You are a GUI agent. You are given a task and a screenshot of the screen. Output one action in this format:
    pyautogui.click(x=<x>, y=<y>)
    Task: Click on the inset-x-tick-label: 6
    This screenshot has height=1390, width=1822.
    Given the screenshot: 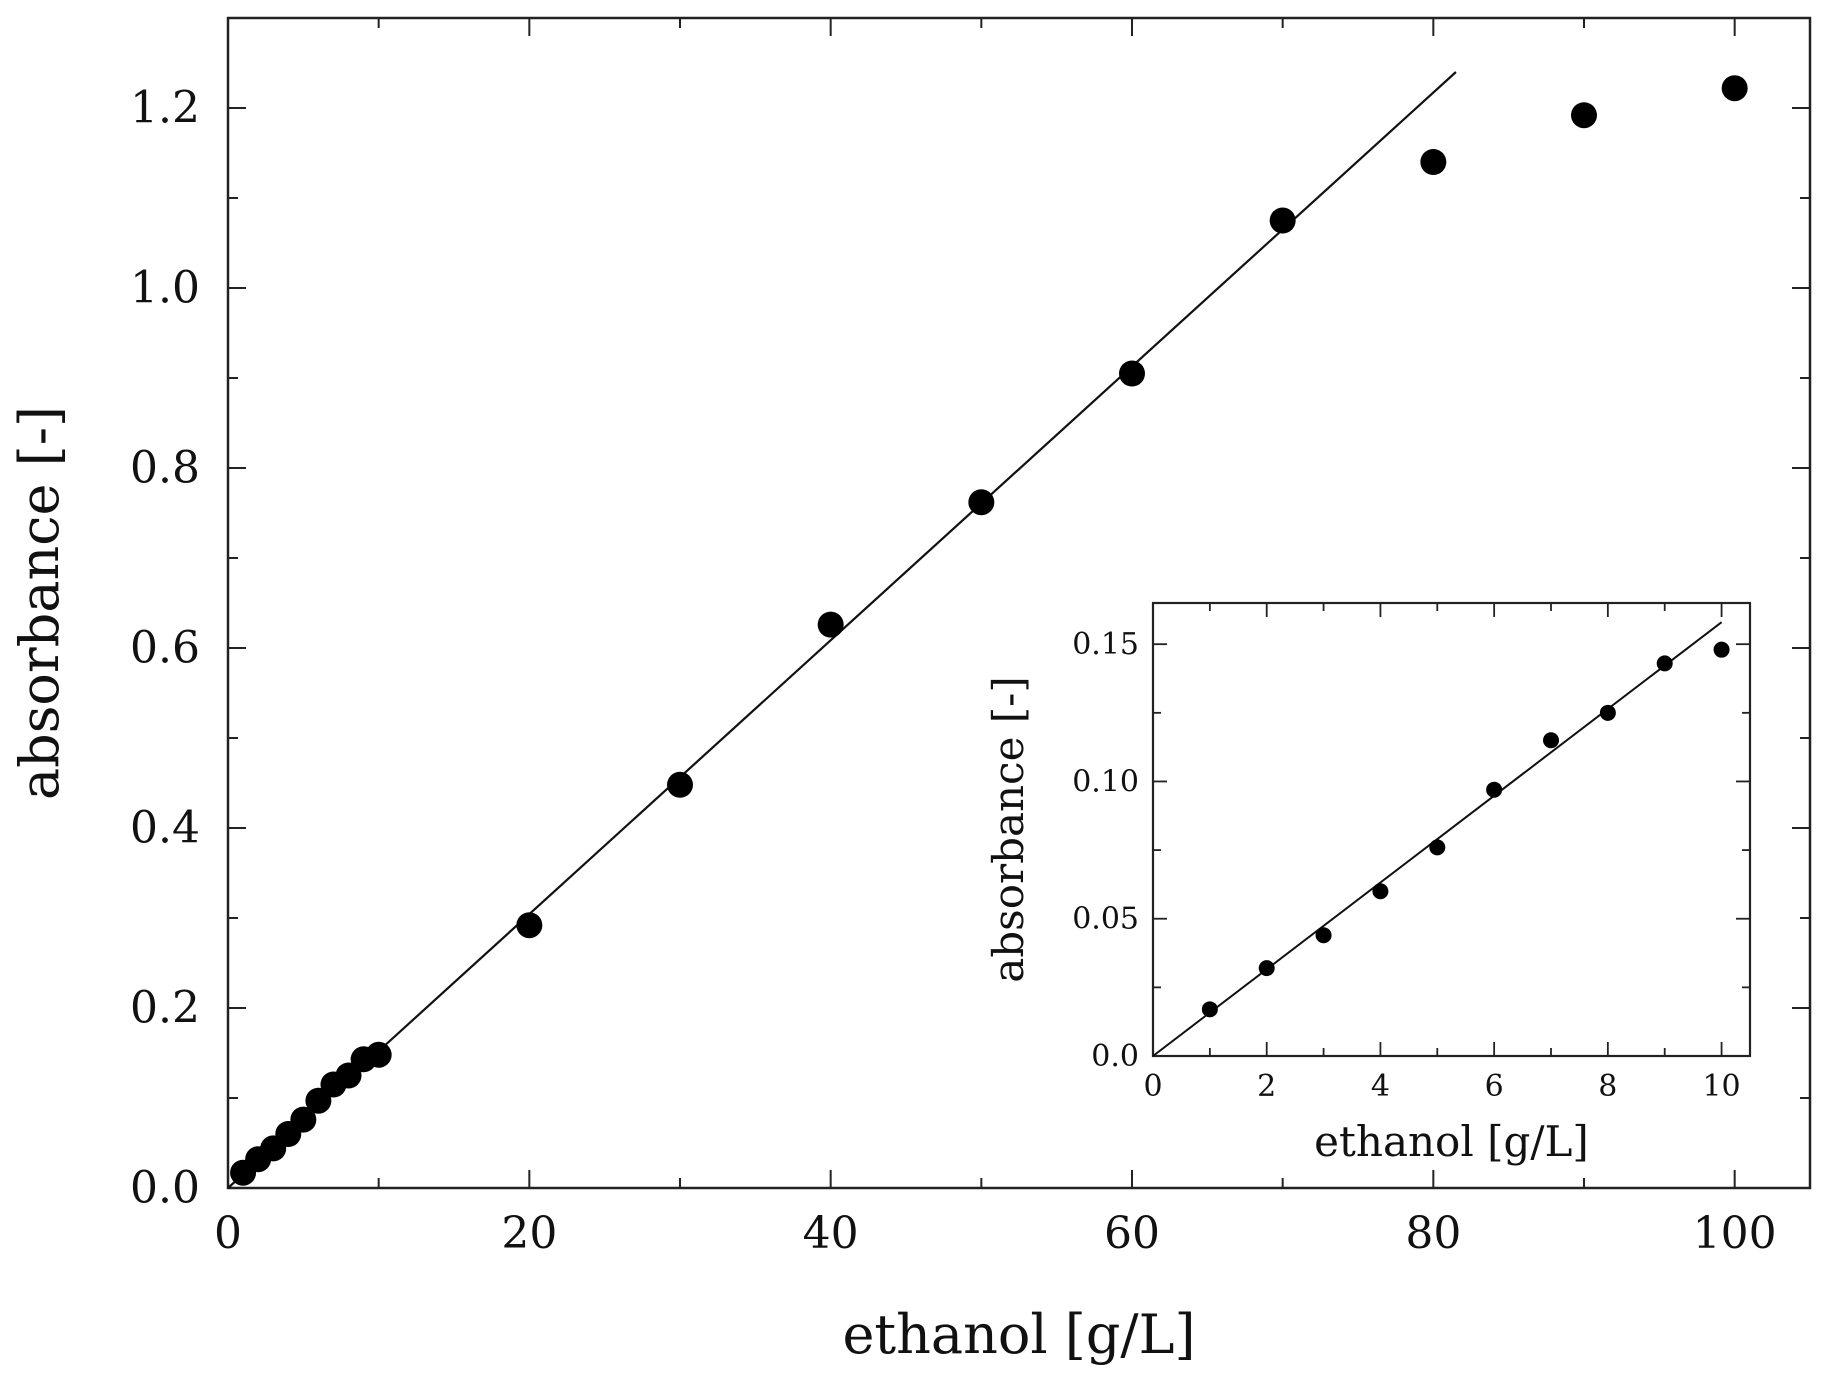 What is the action you would take?
    pyautogui.click(x=1494, y=1086)
    